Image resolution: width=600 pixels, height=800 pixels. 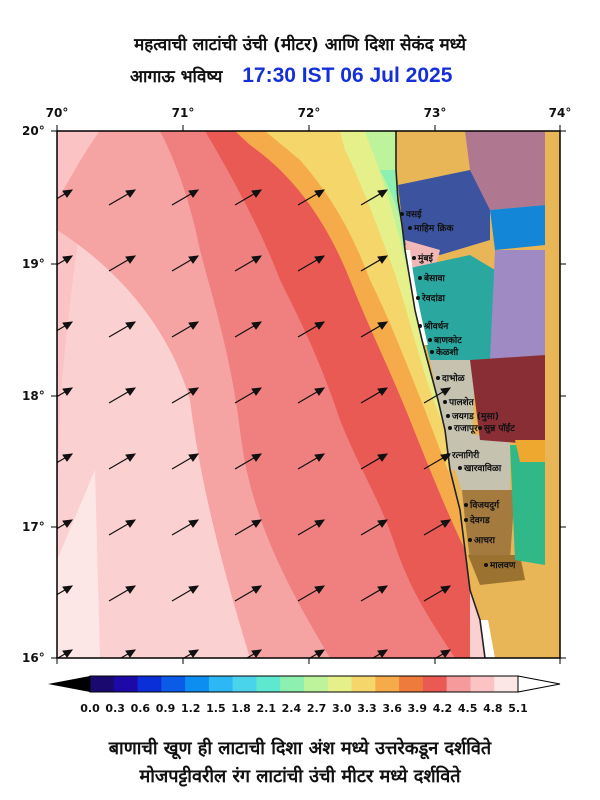 What do you see at coordinates (475, 417) in the screenshot?
I see `place-label: जयगड (मुसा)` at bounding box center [475, 417].